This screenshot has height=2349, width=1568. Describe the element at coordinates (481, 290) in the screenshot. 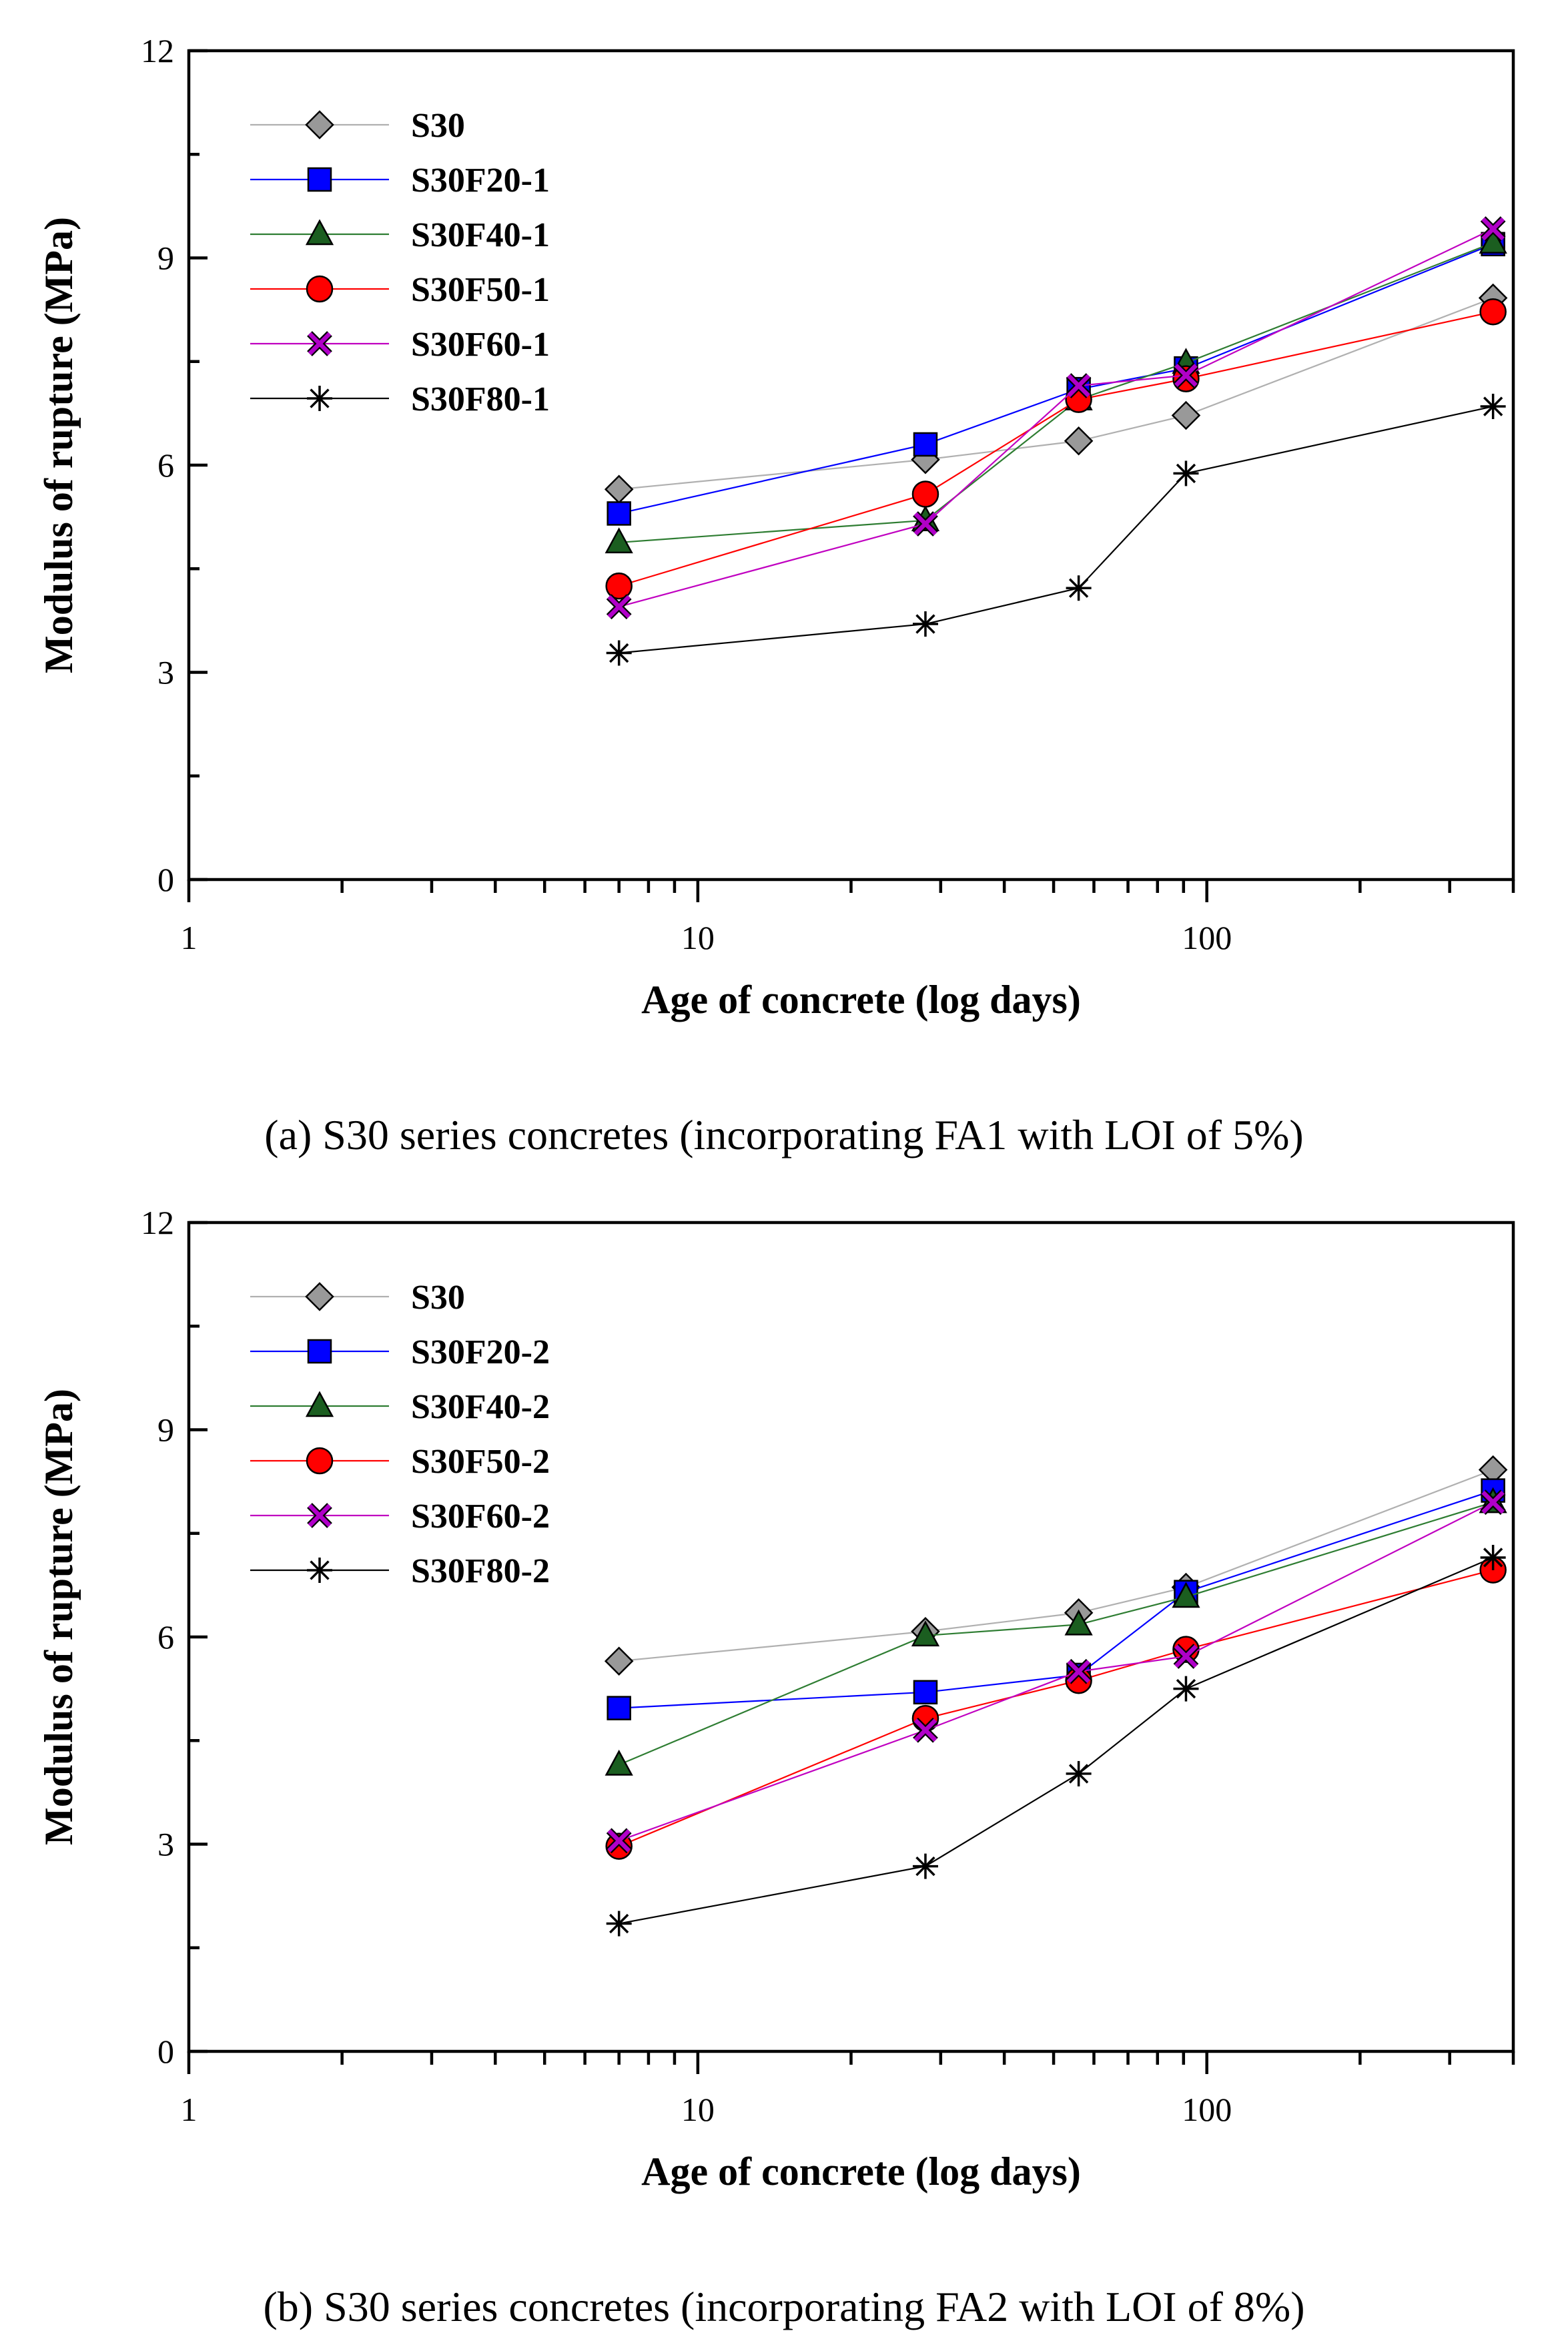

I see `legend-label: S30F50-1` at that location.